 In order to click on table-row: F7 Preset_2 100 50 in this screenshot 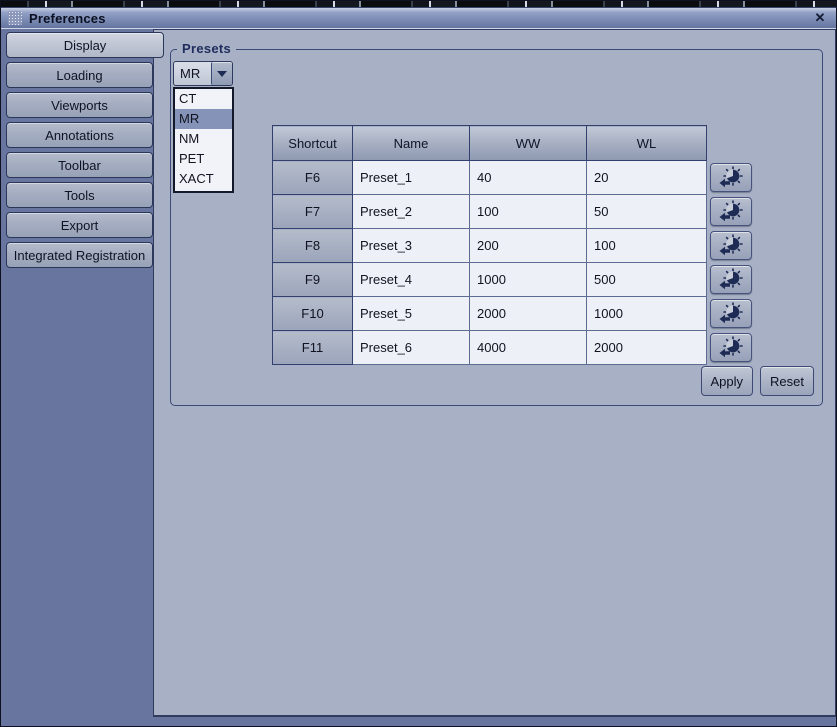, I will do `click(513, 211)`.